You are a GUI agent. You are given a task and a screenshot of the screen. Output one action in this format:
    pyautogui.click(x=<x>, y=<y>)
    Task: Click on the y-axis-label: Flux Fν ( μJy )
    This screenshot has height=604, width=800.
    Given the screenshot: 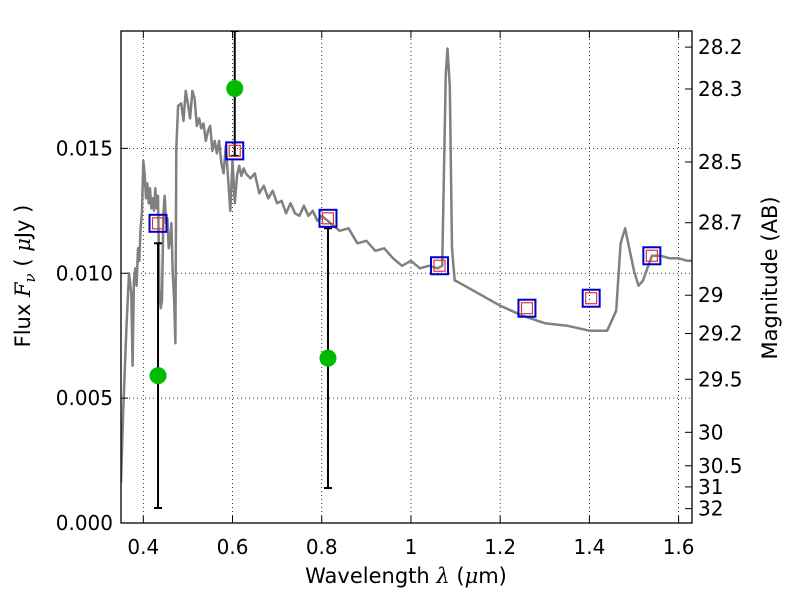 What is the action you would take?
    pyautogui.click(x=25, y=276)
    